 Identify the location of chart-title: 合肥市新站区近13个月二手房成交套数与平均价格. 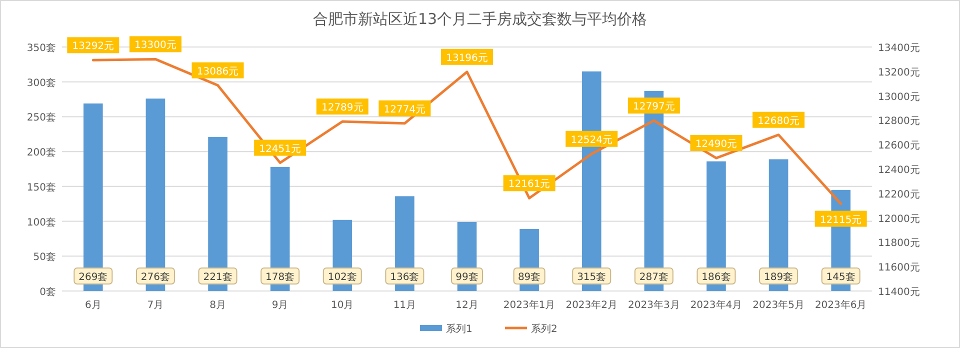
(480, 19).